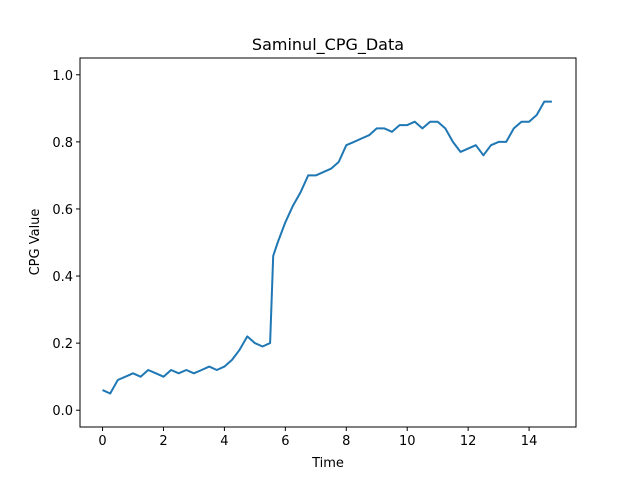 This screenshot has height=480, width=640. Describe the element at coordinates (62, 411) in the screenshot. I see `y-tick-label: 0.0` at that location.